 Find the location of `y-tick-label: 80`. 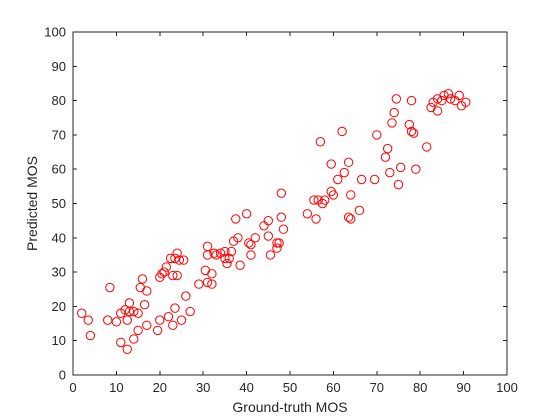

y-tick-label: 80 is located at coordinates (59, 100).